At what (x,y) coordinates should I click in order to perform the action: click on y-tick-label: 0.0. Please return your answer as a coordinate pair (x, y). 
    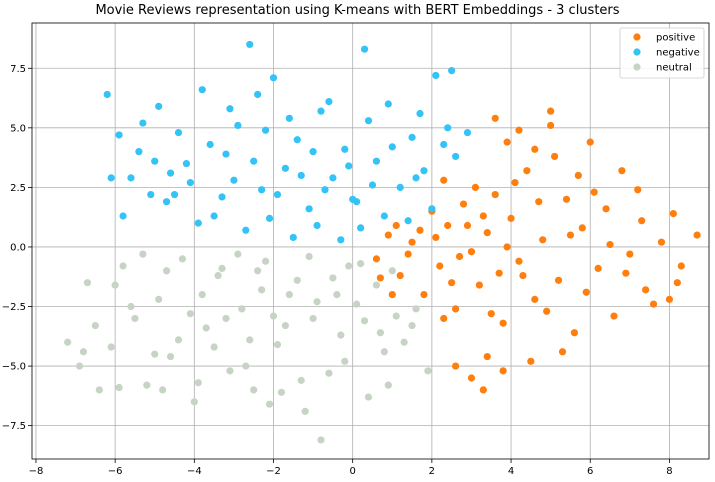
    Looking at the image, I should click on (18, 247).